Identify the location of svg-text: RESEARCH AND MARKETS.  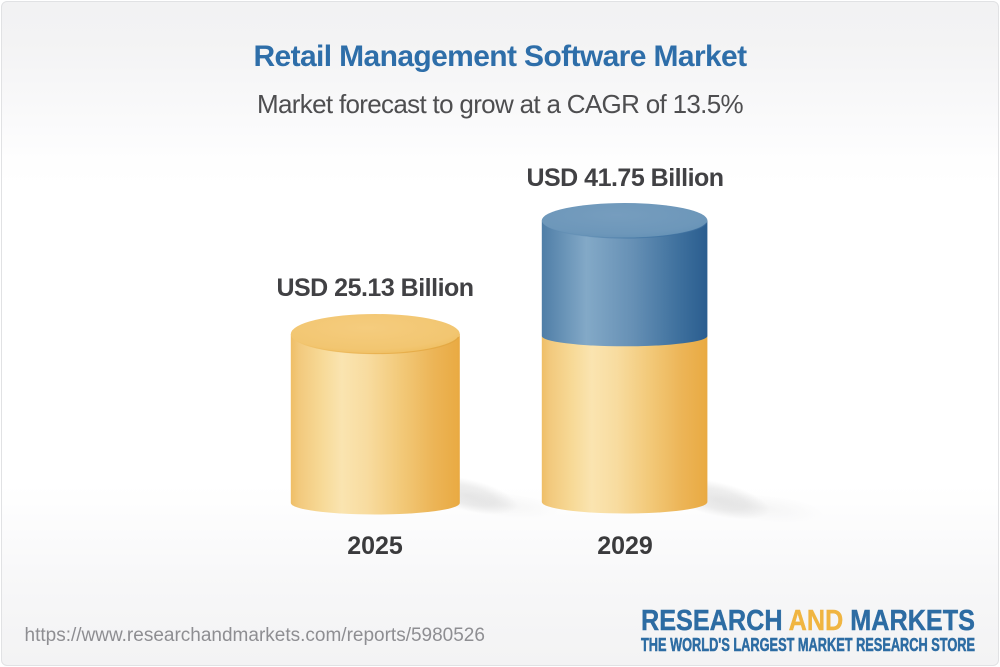
(808, 621).